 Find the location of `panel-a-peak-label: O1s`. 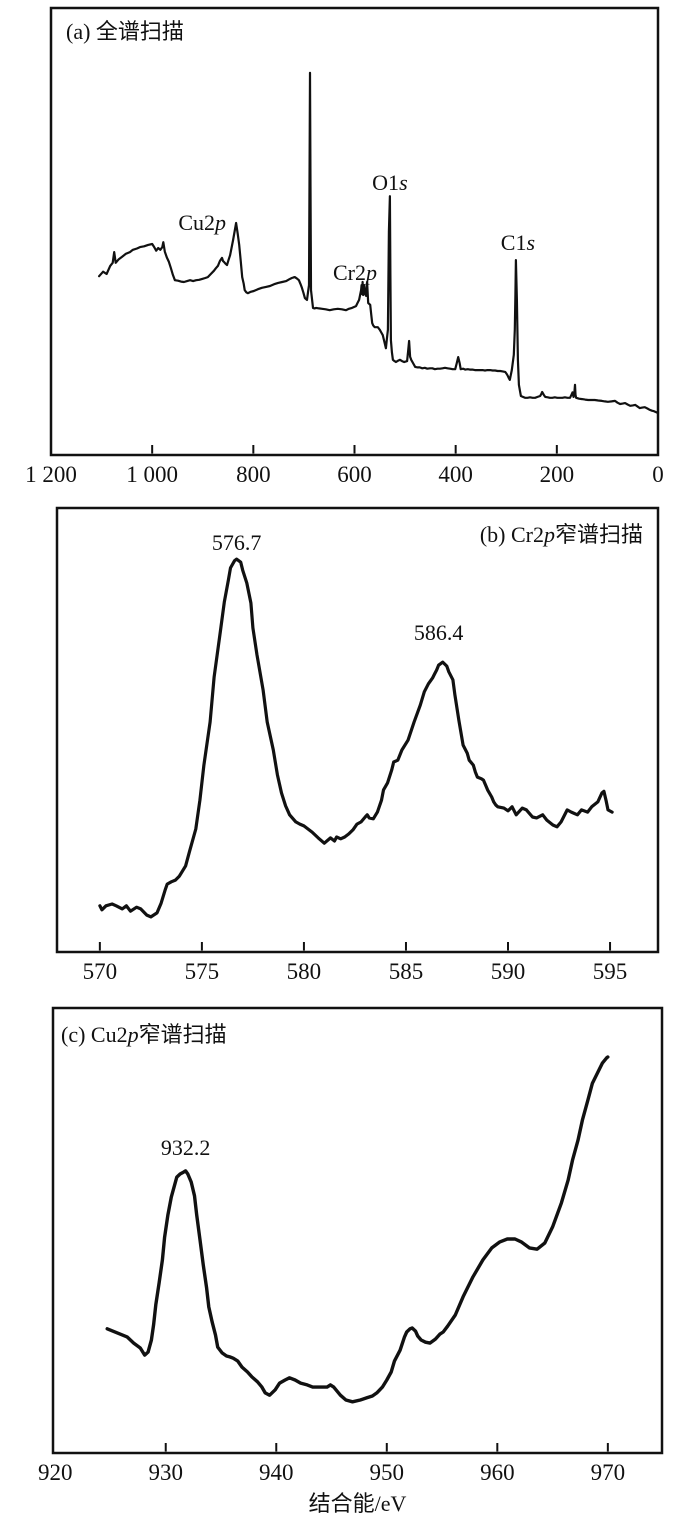

panel-a-peak-label: O1s is located at coordinates (389, 182).